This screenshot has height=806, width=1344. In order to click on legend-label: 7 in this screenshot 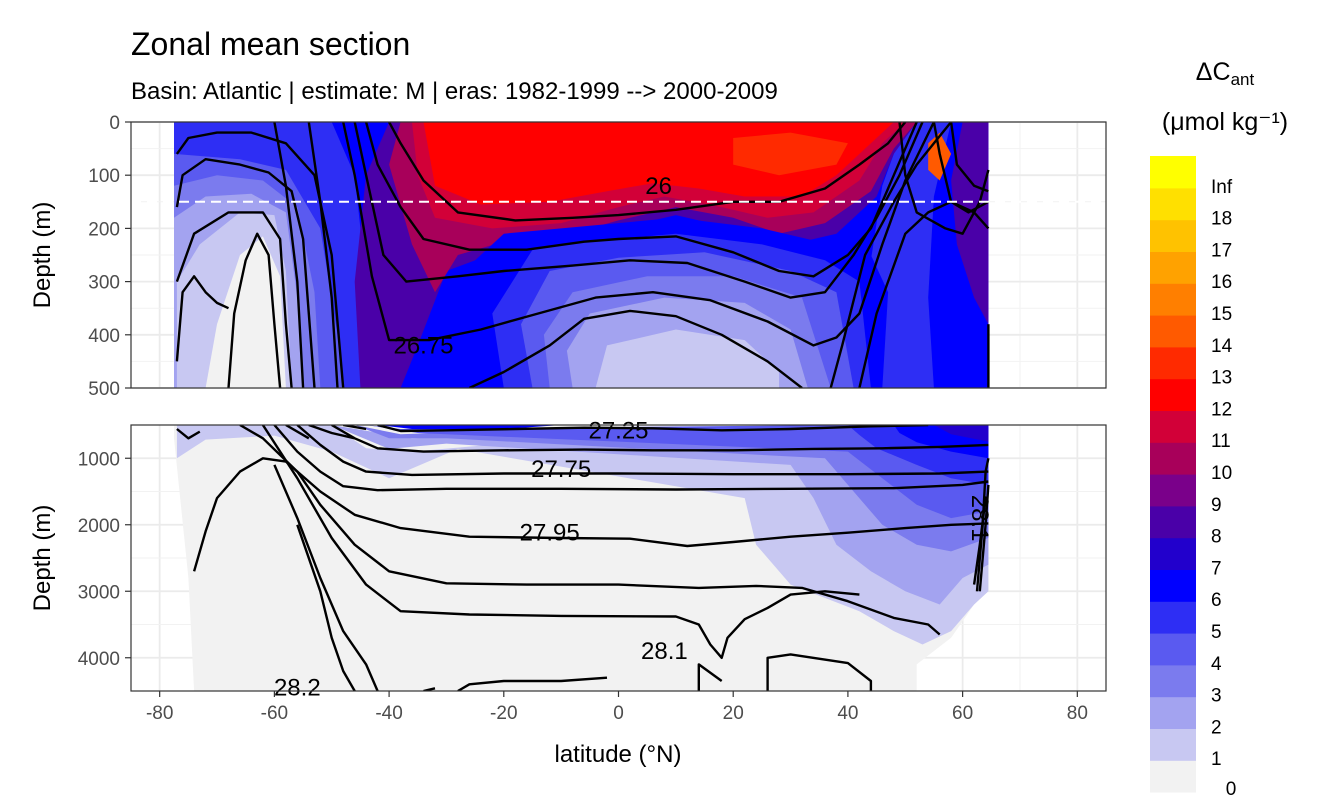, I will do `click(1216, 568)`.